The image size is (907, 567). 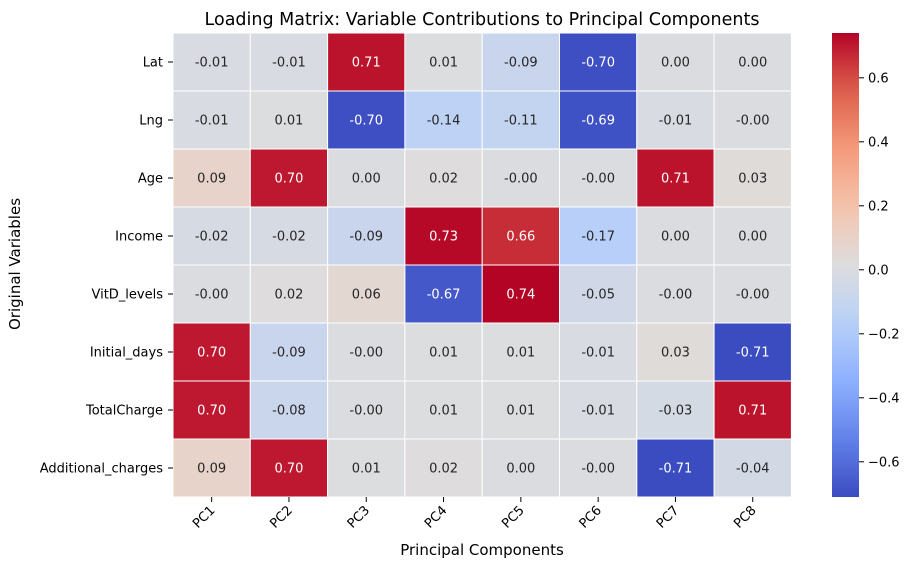 I want to click on column-tick-label: PC5, so click(x=513, y=517).